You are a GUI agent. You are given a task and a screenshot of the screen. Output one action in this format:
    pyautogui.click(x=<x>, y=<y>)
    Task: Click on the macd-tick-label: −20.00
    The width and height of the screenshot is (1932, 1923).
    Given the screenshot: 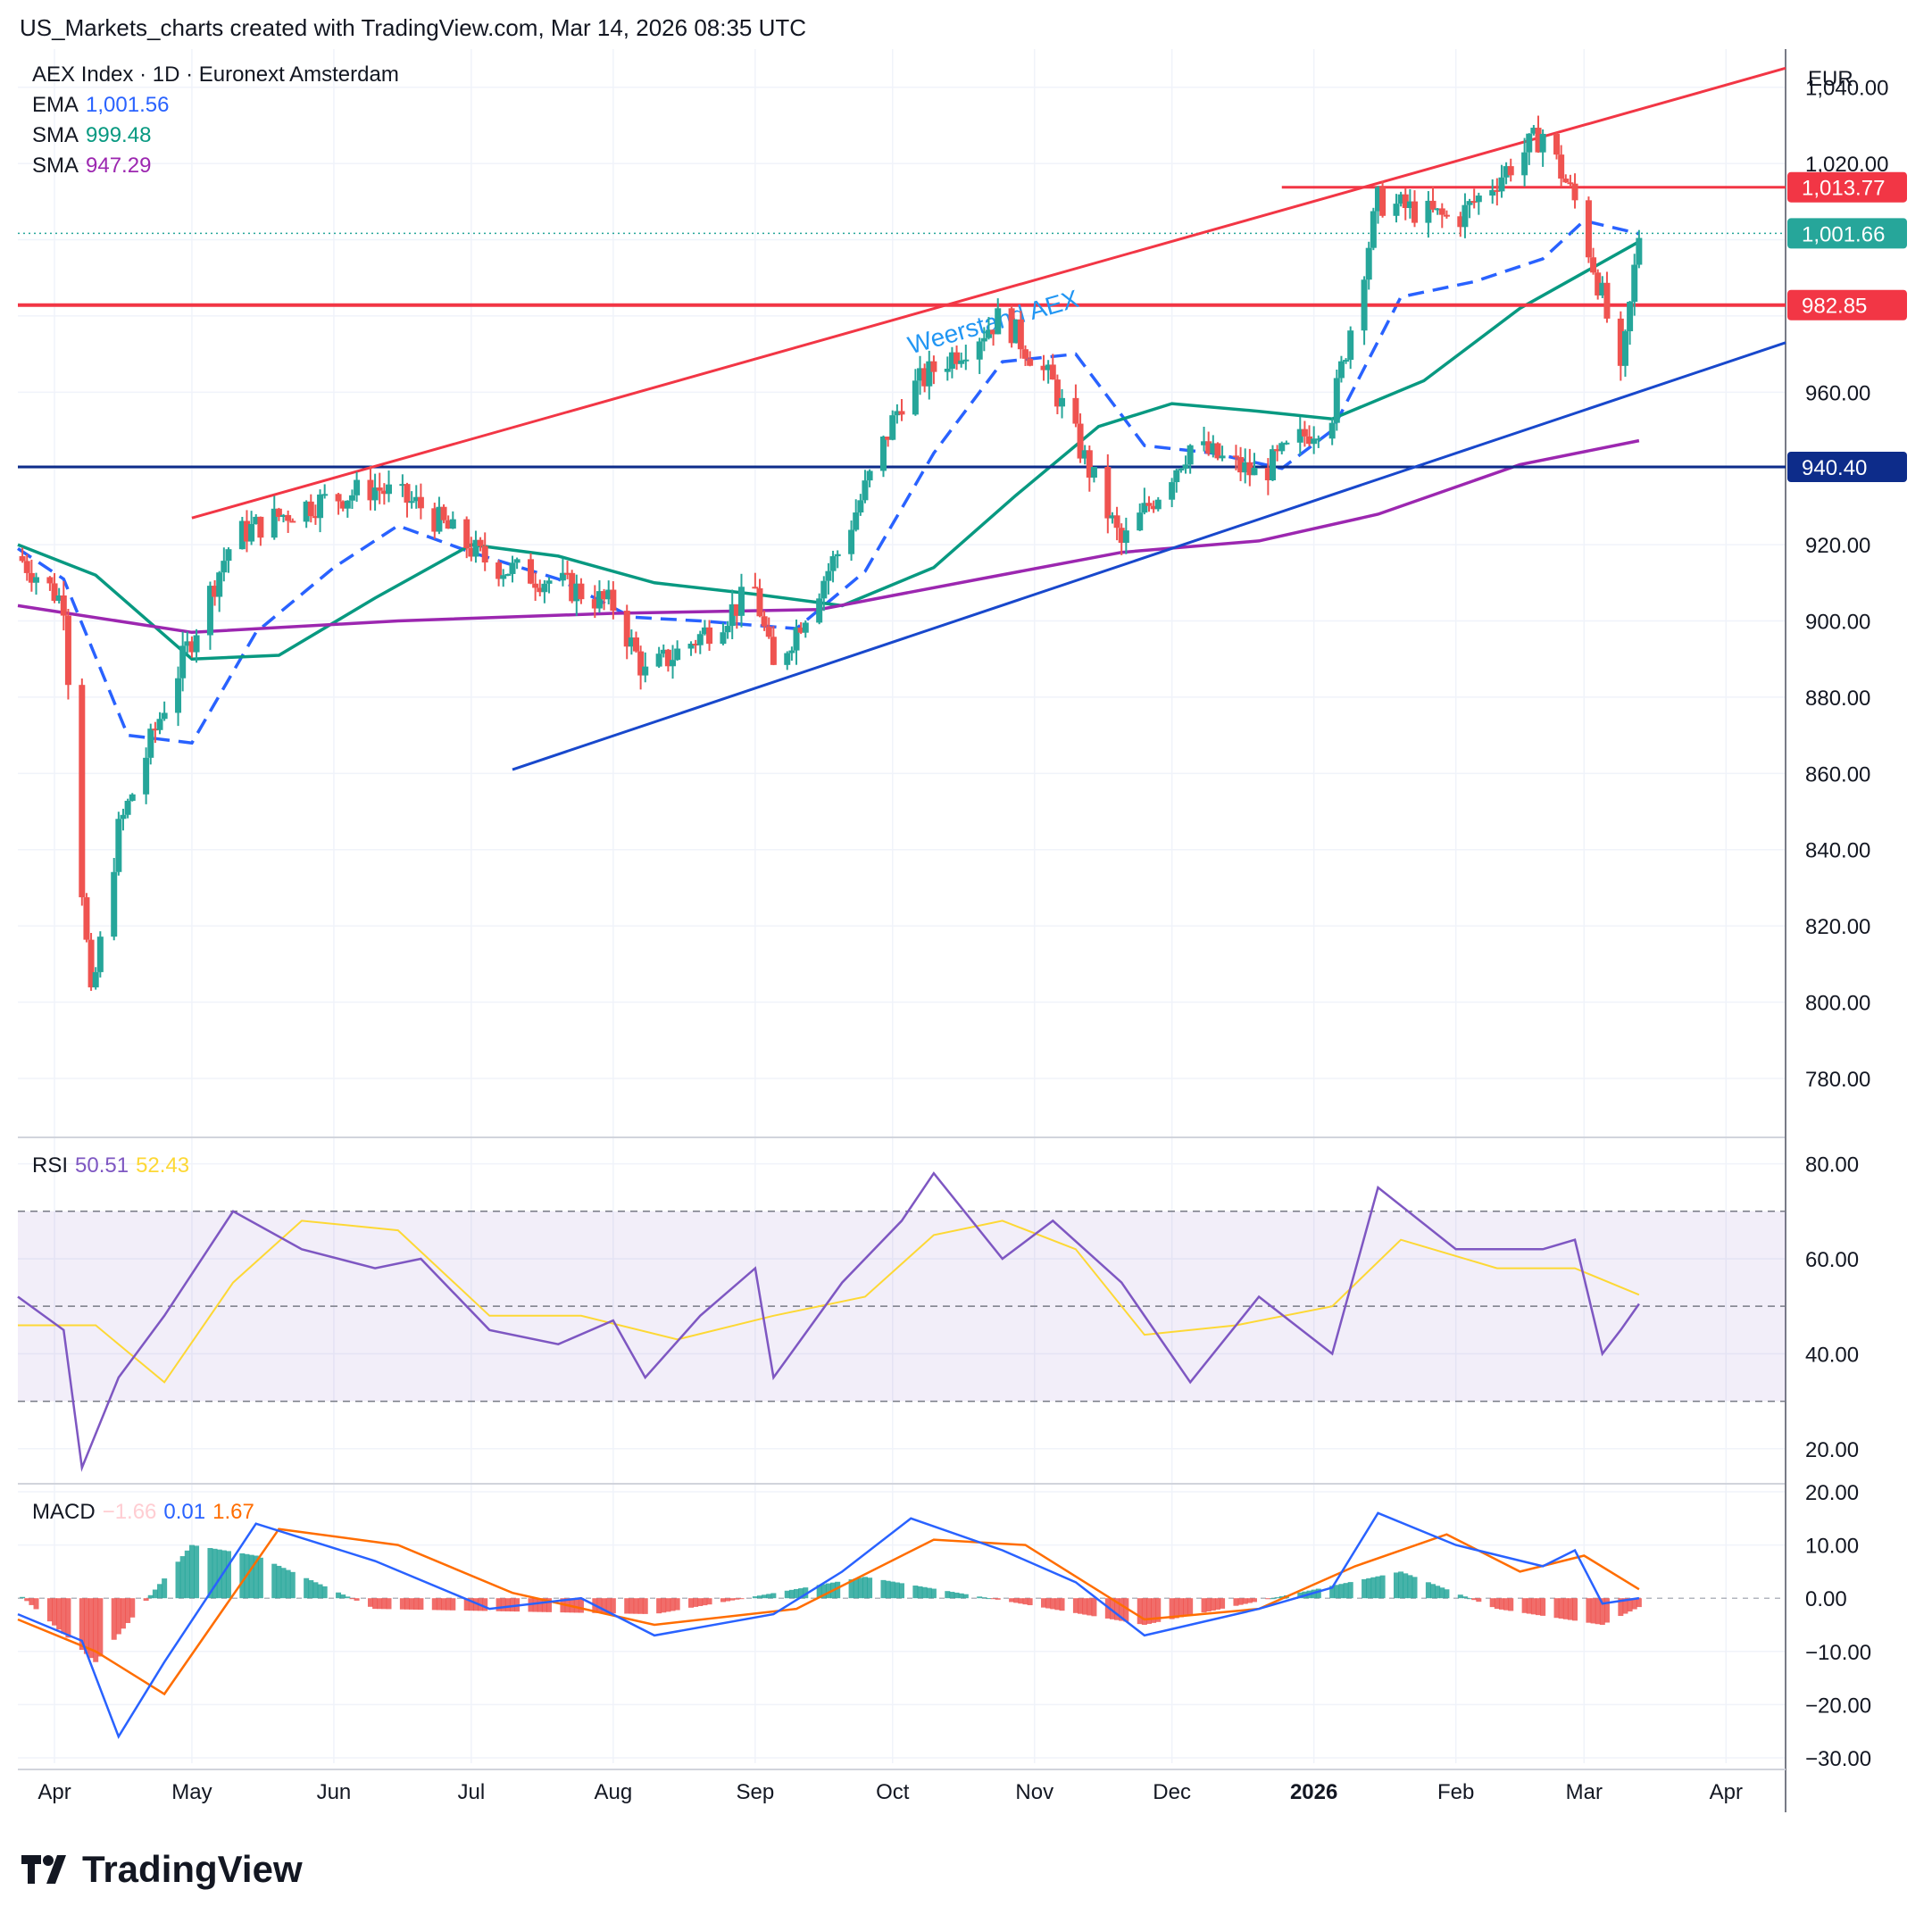 What is the action you would take?
    pyautogui.click(x=1838, y=1706)
    